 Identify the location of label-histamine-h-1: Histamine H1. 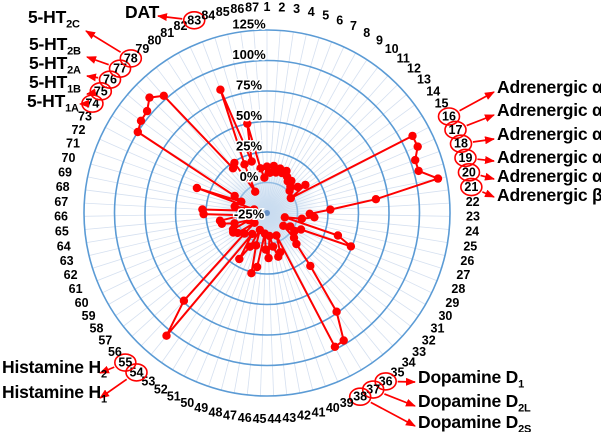
(54, 394).